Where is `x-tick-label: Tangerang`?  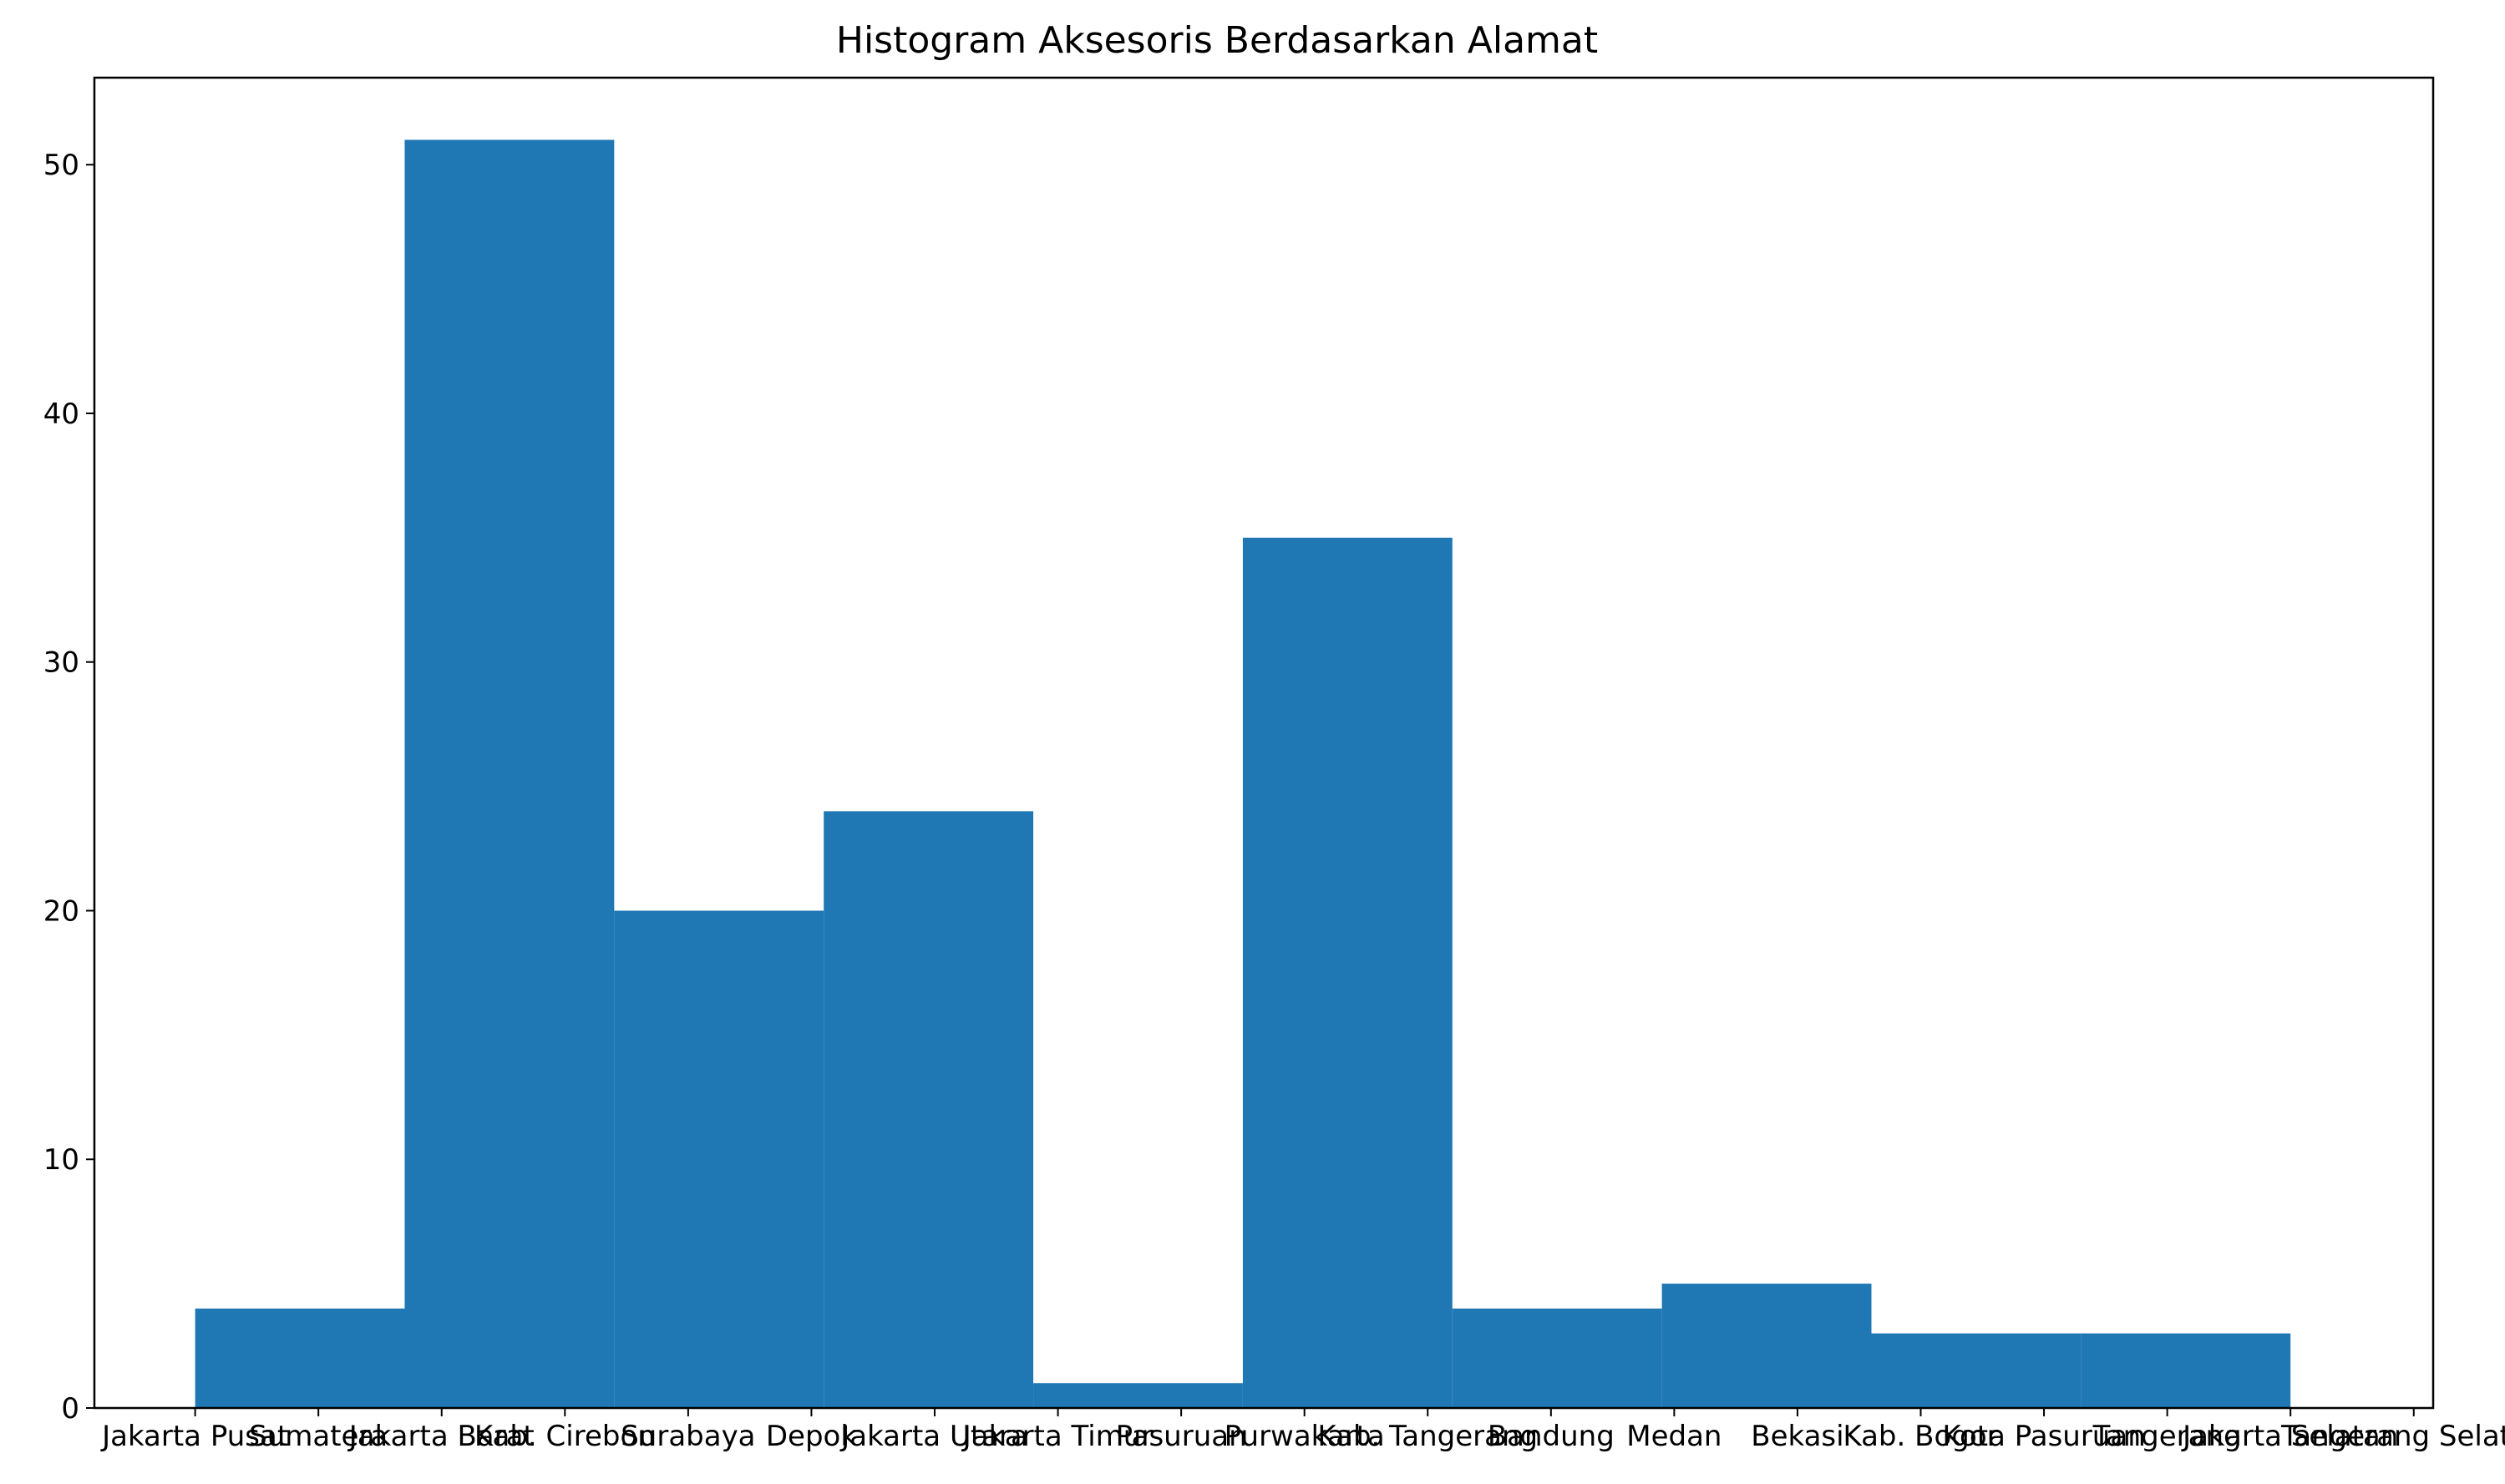 x-tick-label: Tangerang is located at coordinates (2167, 1436).